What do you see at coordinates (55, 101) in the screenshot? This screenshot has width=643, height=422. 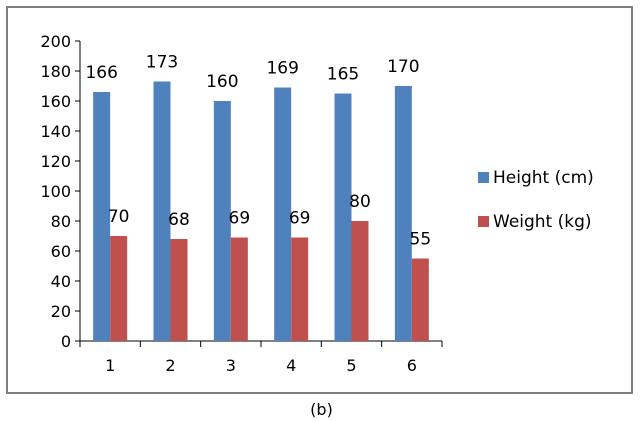 I see `y-tick-label: 160` at bounding box center [55, 101].